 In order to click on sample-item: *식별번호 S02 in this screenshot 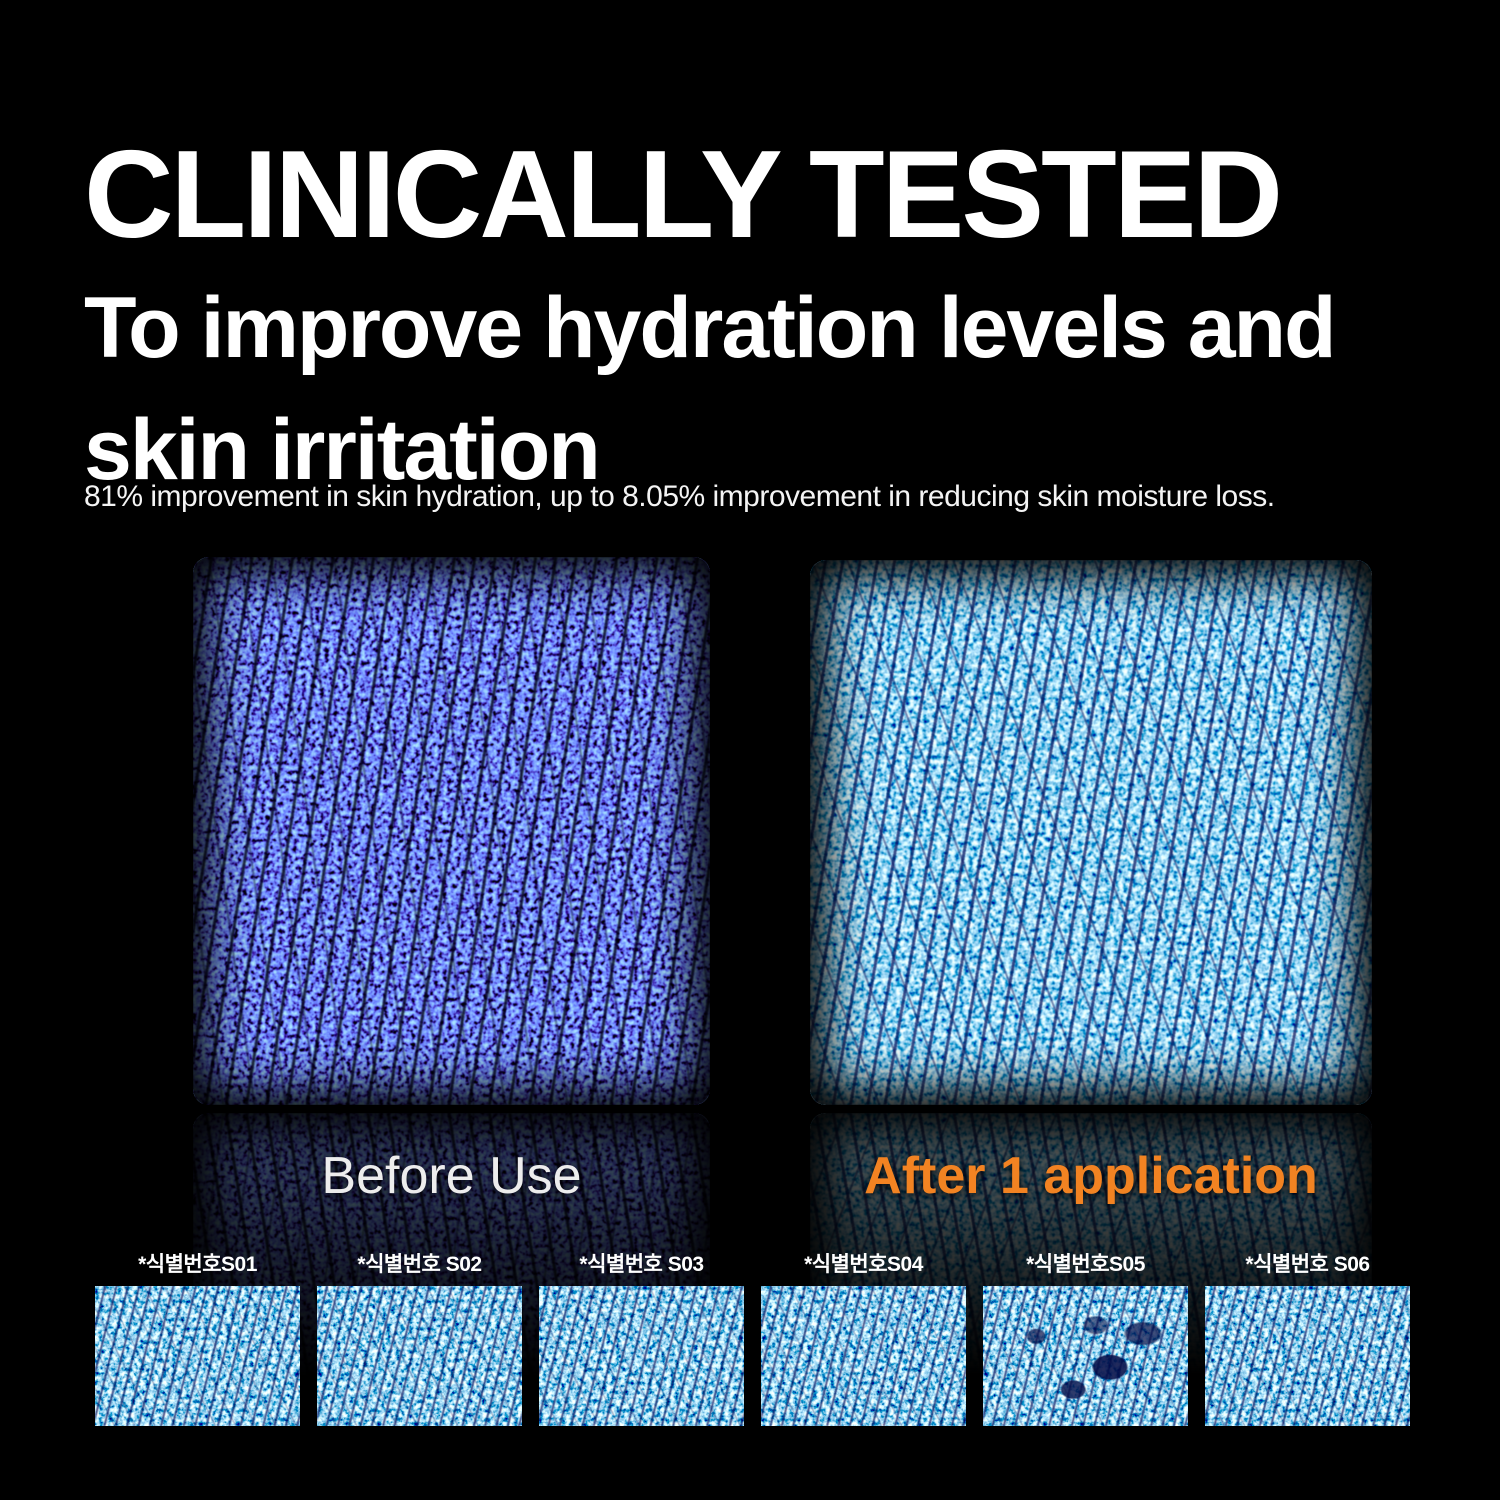, I will do `click(419, 1339)`.